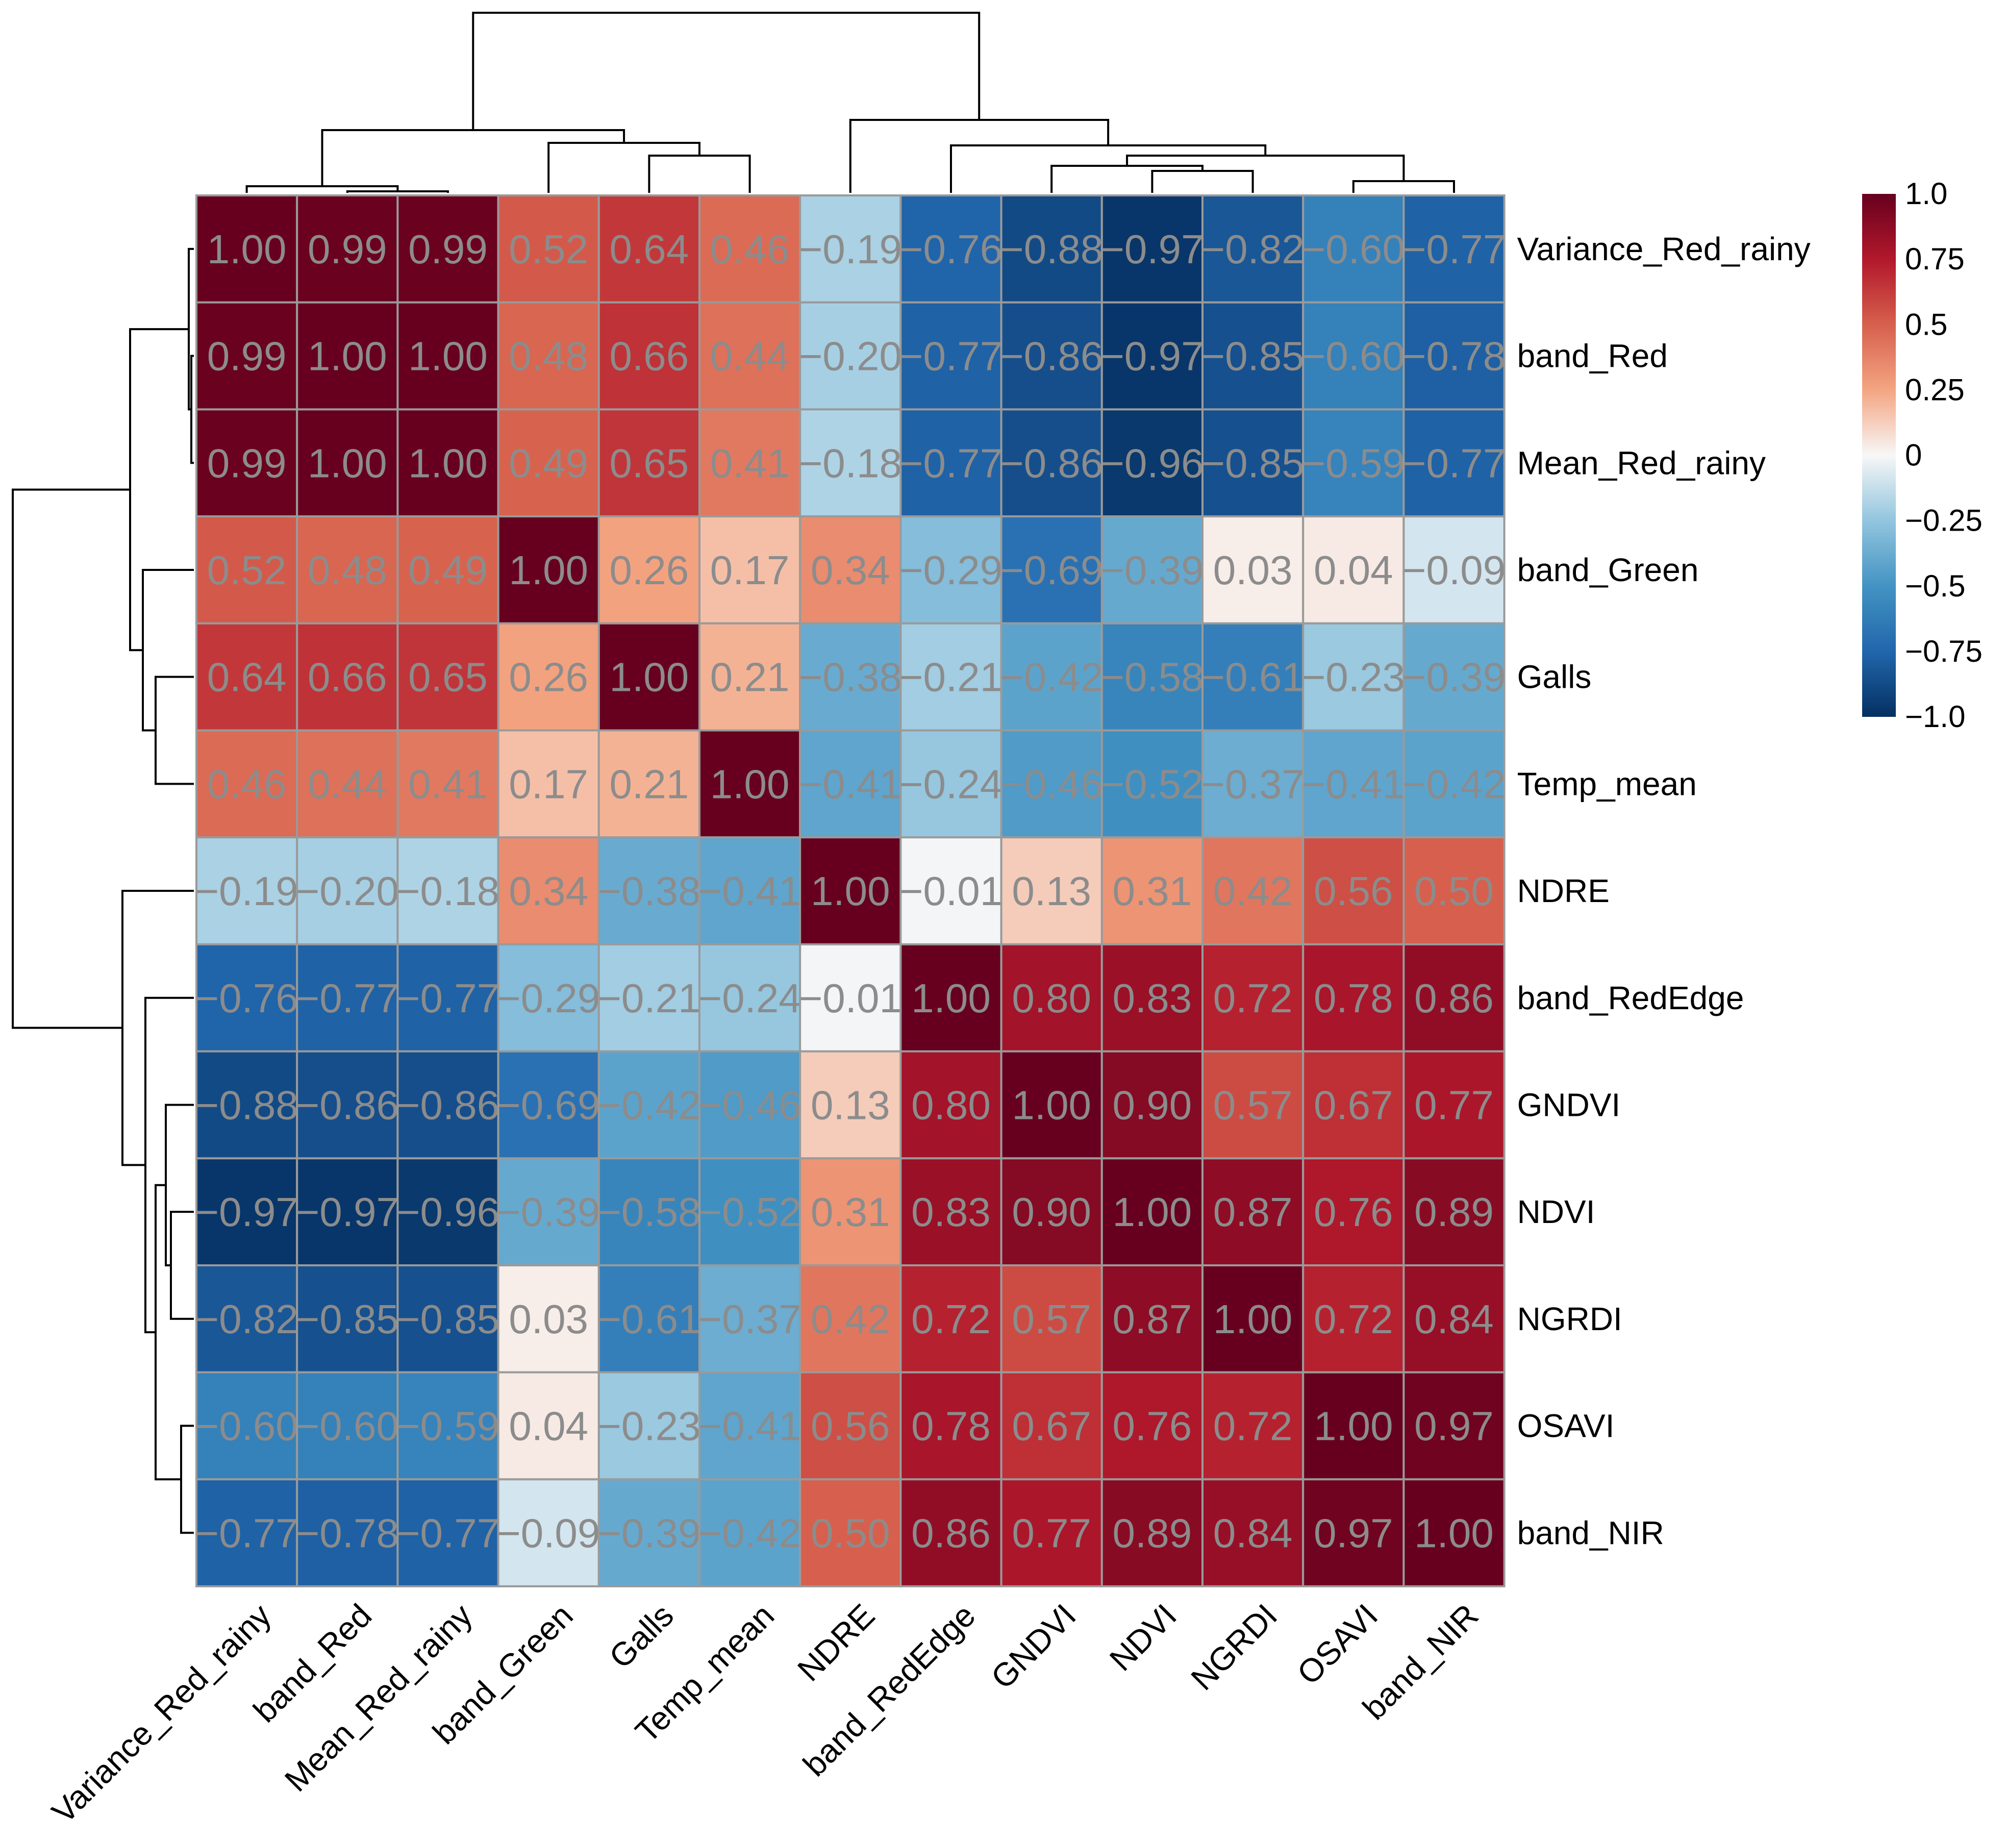 This screenshot has width=2006, height=1848. What do you see at coordinates (247, 463) in the screenshot?
I see `cell-value-label: 0.99` at bounding box center [247, 463].